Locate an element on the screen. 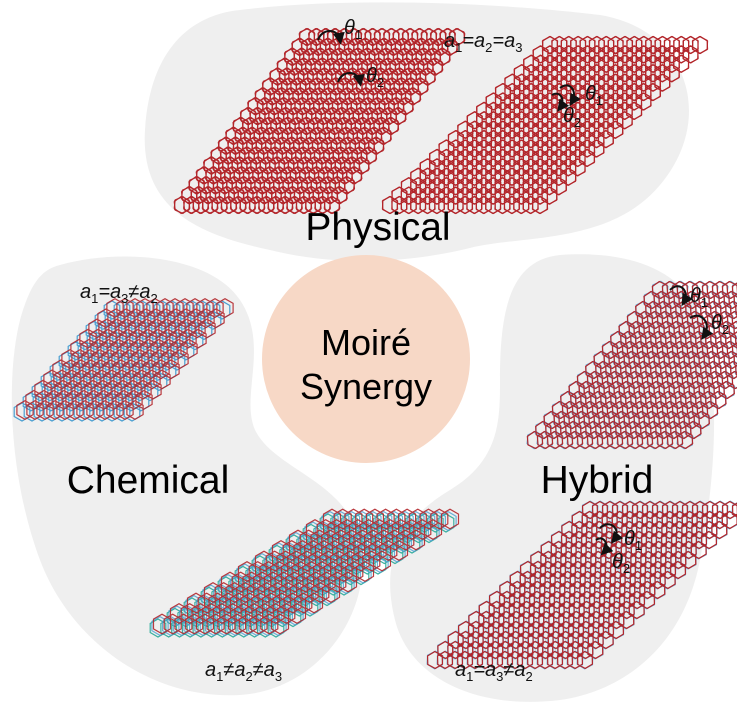 The image size is (737, 707). physical-lattice-left-layer2 is located at coordinates (319, 121).